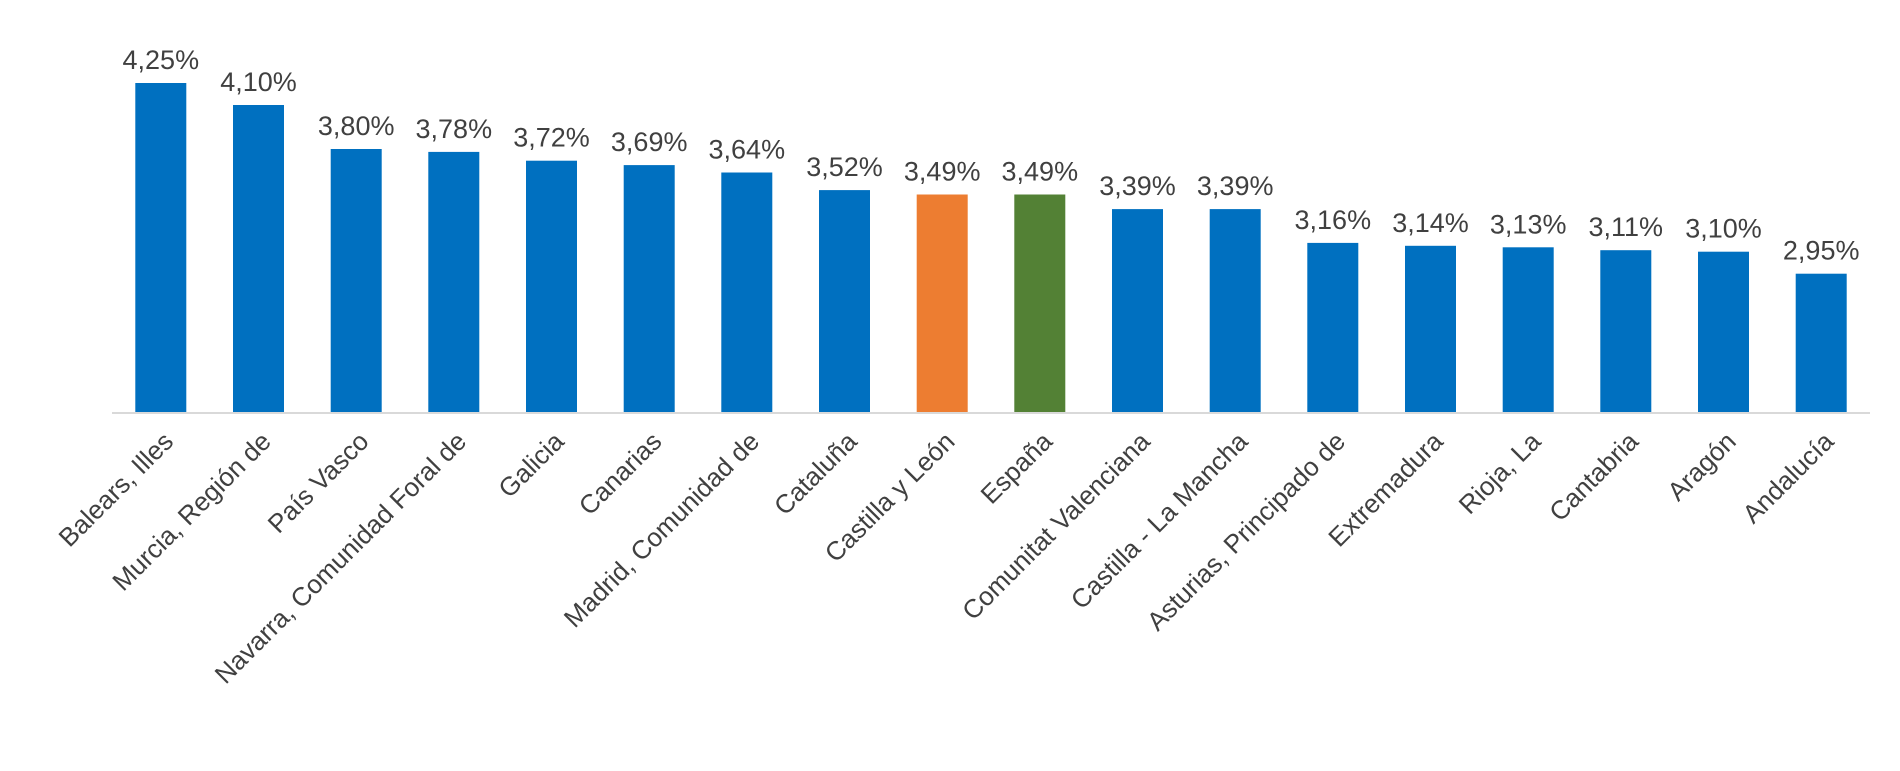 The height and width of the screenshot is (771, 1900). Describe the element at coordinates (1593, 476) in the screenshot. I see `category-label-15: Cantabria` at that location.